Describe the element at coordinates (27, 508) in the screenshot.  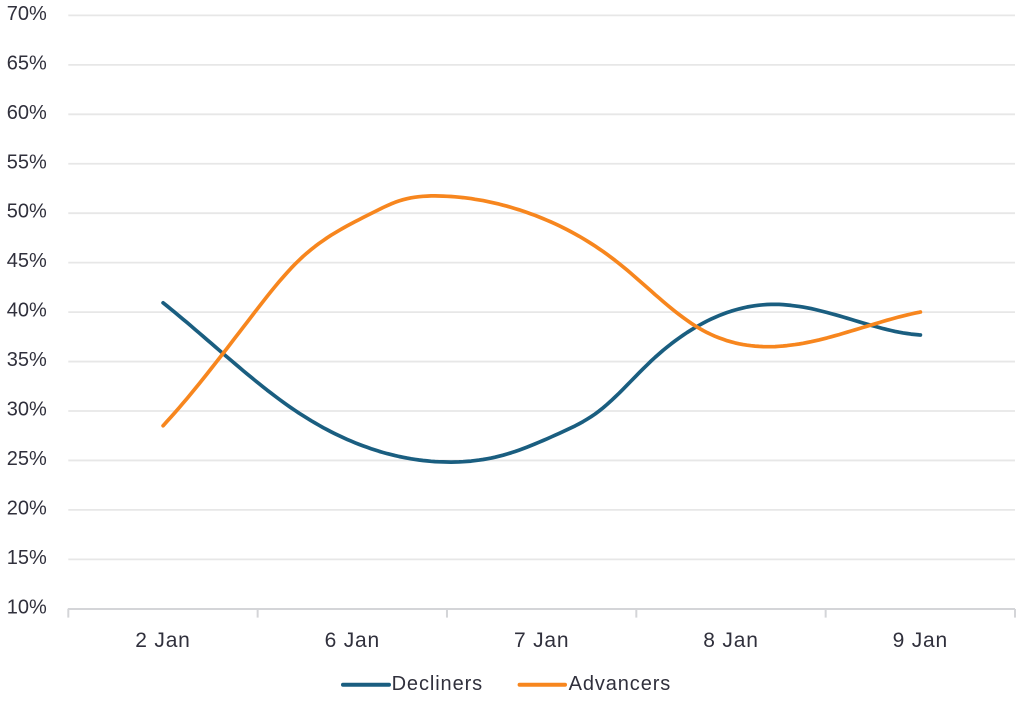
I see `svg-text: 20%` at that location.